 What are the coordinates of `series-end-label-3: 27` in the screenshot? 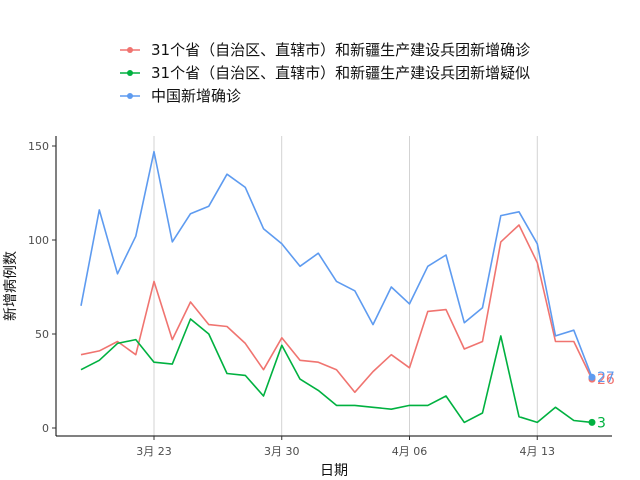 It's located at (606, 378).